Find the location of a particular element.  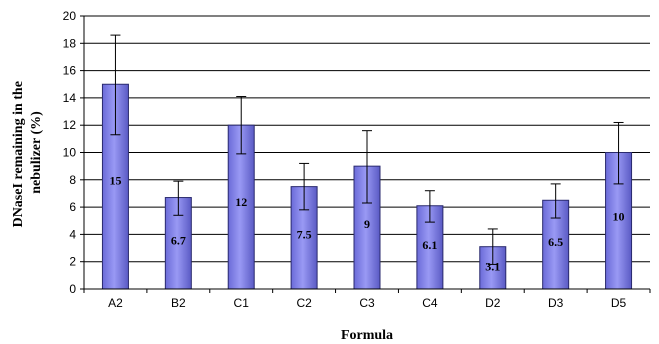

data-label: 15 is located at coordinates (115, 180).